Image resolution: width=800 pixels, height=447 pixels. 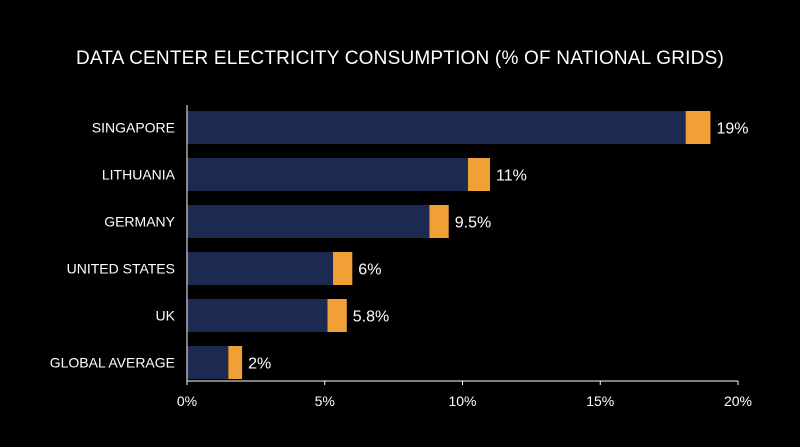 What do you see at coordinates (187, 401) in the screenshot?
I see `x-tick-label: 0%` at bounding box center [187, 401].